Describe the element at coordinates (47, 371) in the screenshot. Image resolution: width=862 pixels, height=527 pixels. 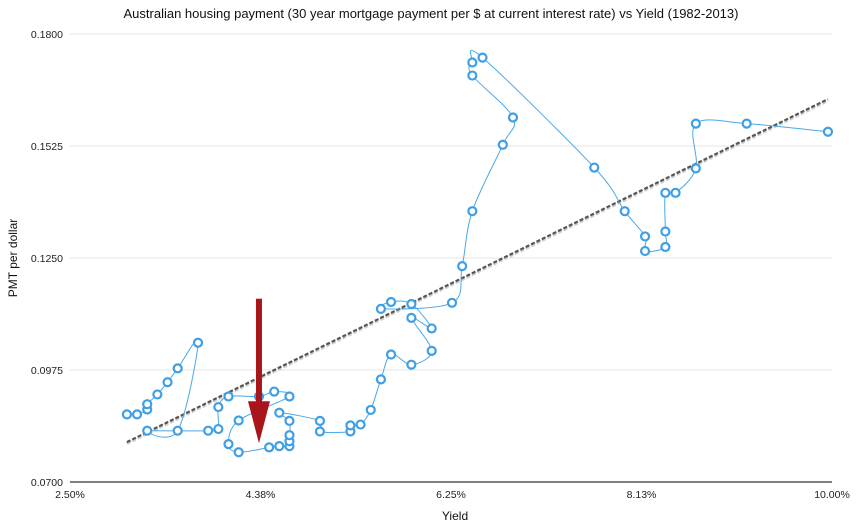
I see `y-tick-label: 0.0975` at that location.